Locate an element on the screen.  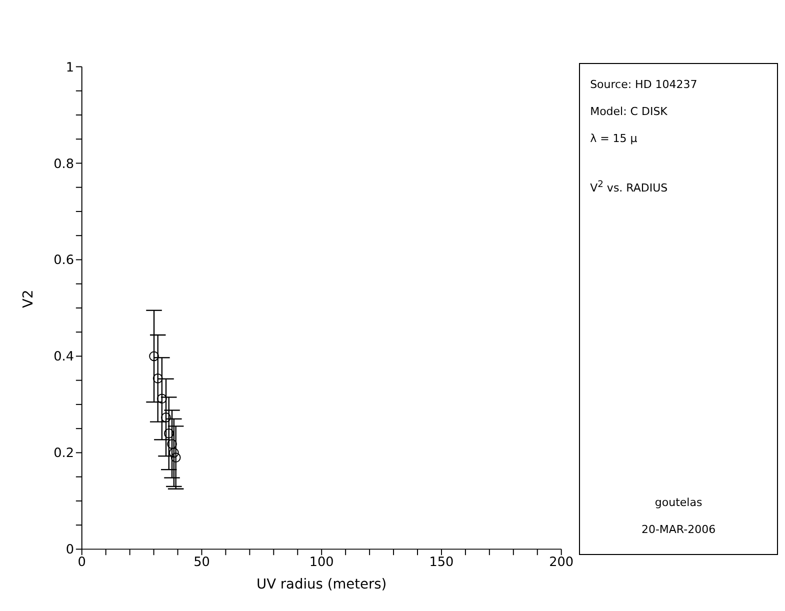
y-tick-label: 0.8 is located at coordinates (64, 164).